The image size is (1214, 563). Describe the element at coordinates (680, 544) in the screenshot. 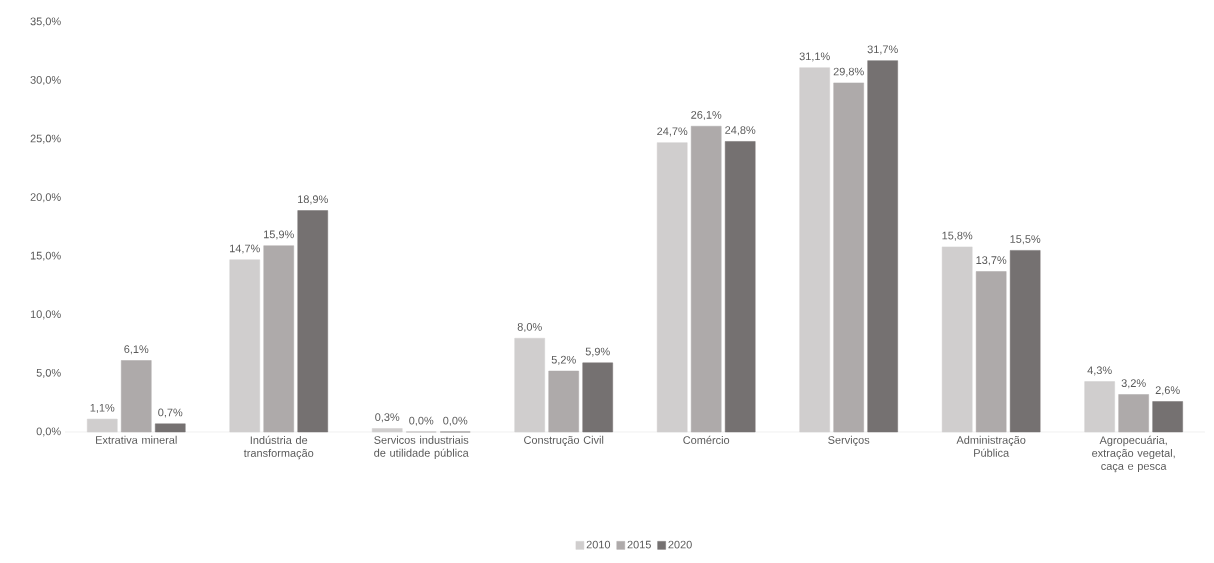

I see `legend-label: 2020` at that location.